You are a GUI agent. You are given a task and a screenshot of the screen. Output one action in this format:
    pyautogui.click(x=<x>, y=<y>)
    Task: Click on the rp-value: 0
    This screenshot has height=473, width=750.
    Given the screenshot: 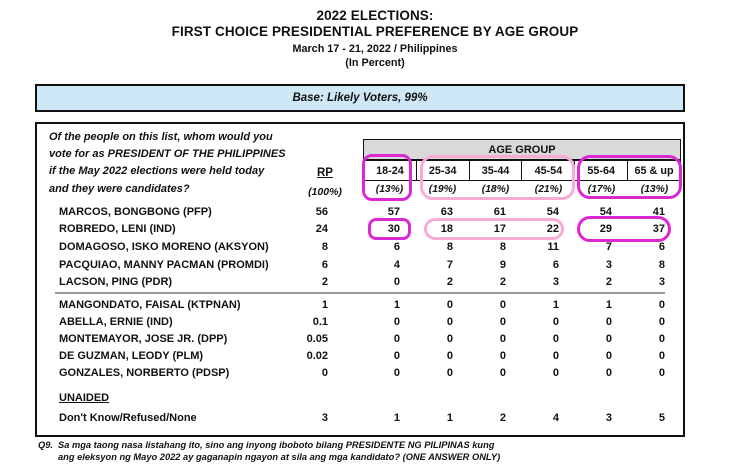 What is the action you would take?
    pyautogui.click(x=324, y=373)
    